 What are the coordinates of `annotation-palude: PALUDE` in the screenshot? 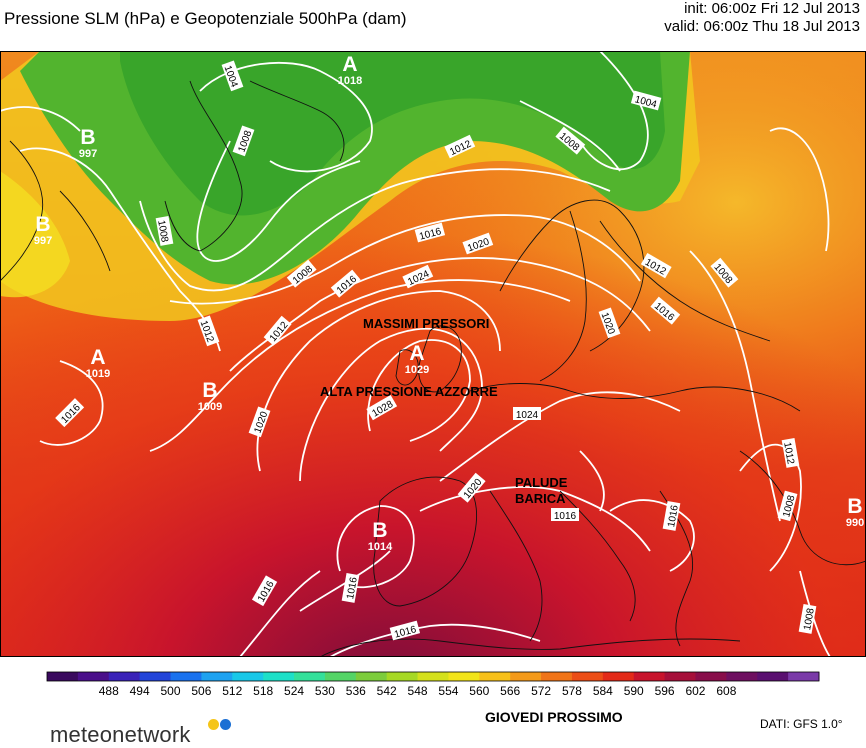 It's located at (541, 482).